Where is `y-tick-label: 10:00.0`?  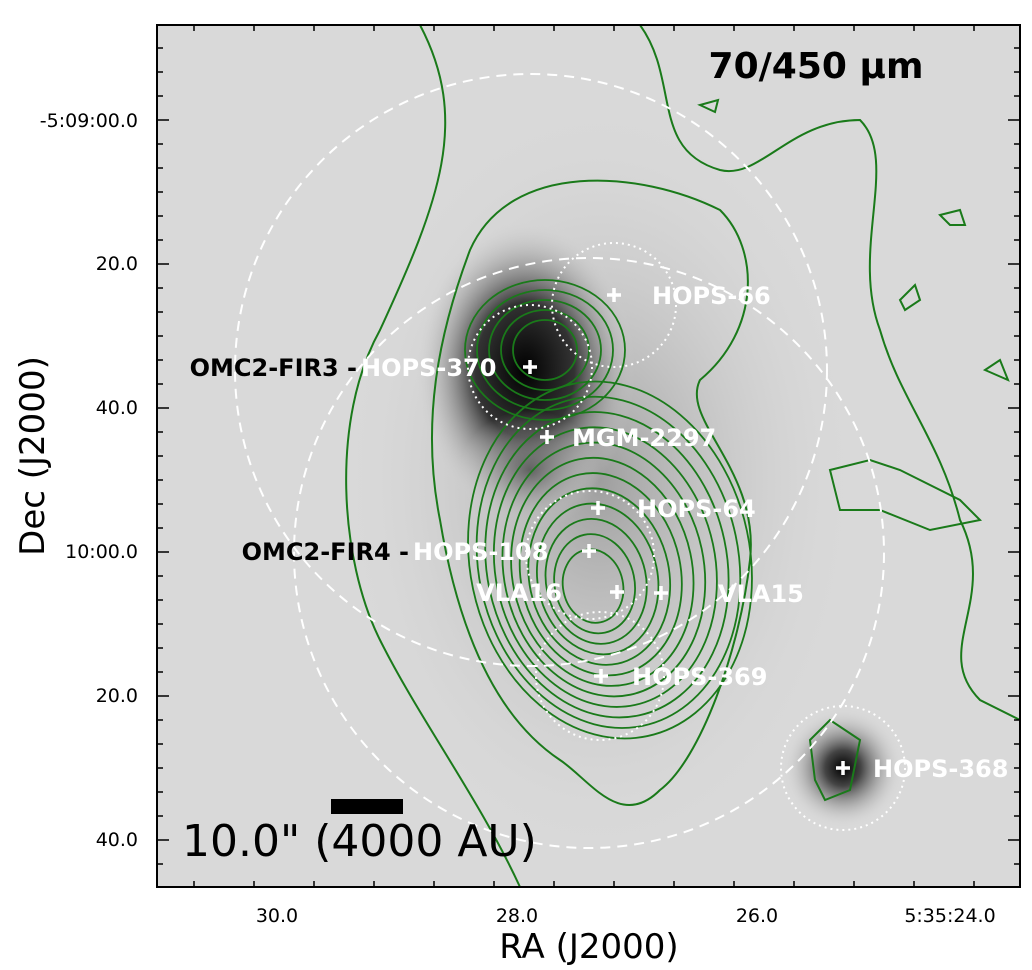 y-tick-label: 10:00.0 is located at coordinates (101, 552).